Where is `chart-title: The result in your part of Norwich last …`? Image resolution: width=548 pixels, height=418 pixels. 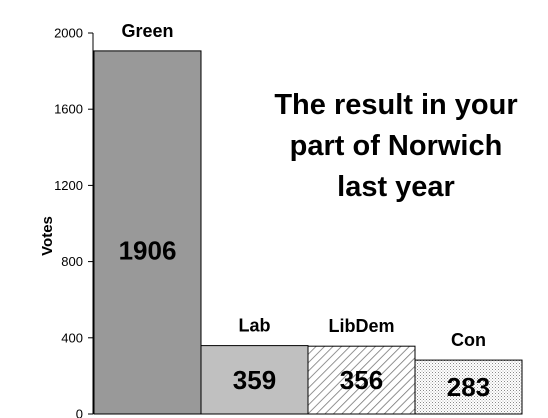
chart-title: The result in your part of Norwich last … is located at coordinates (395, 146).